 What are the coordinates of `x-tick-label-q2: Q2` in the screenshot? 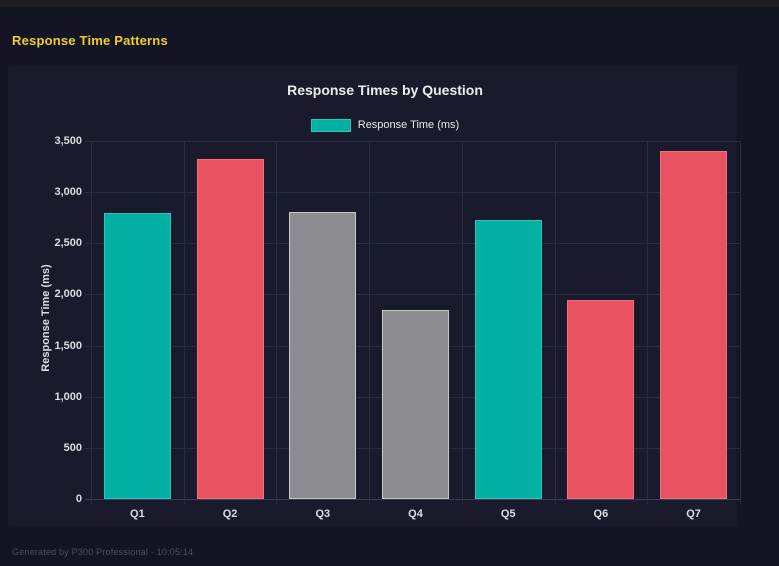 It's located at (230, 514).